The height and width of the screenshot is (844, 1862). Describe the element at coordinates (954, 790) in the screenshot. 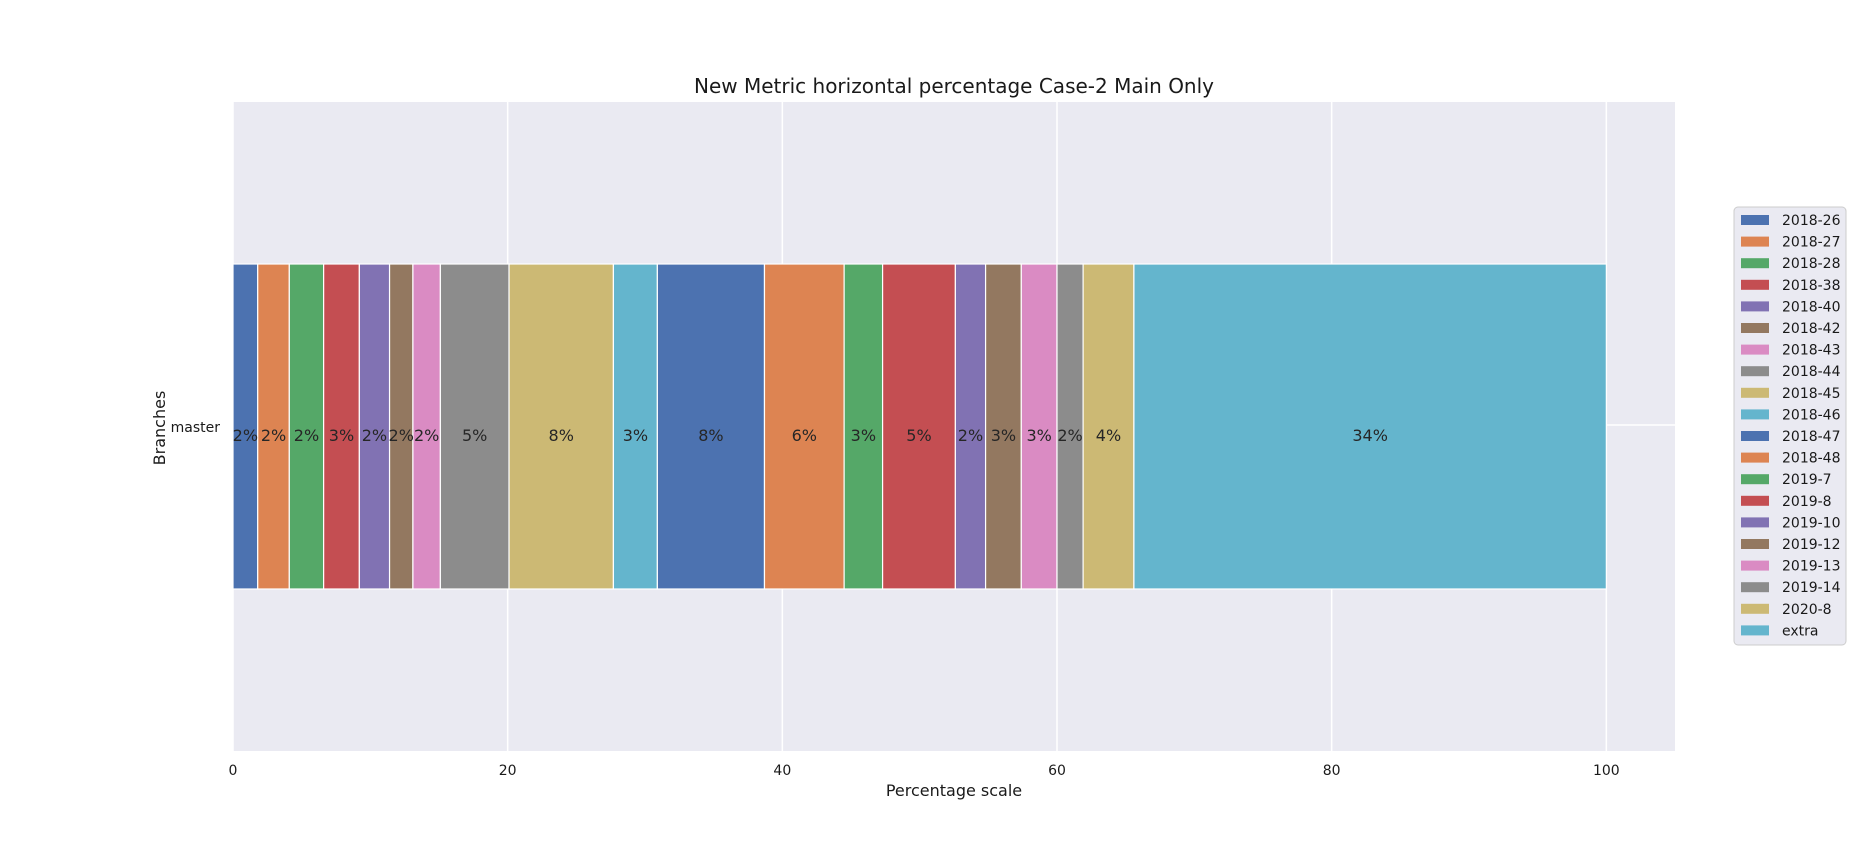

I see `x-axis-label: Percentage scale` at that location.